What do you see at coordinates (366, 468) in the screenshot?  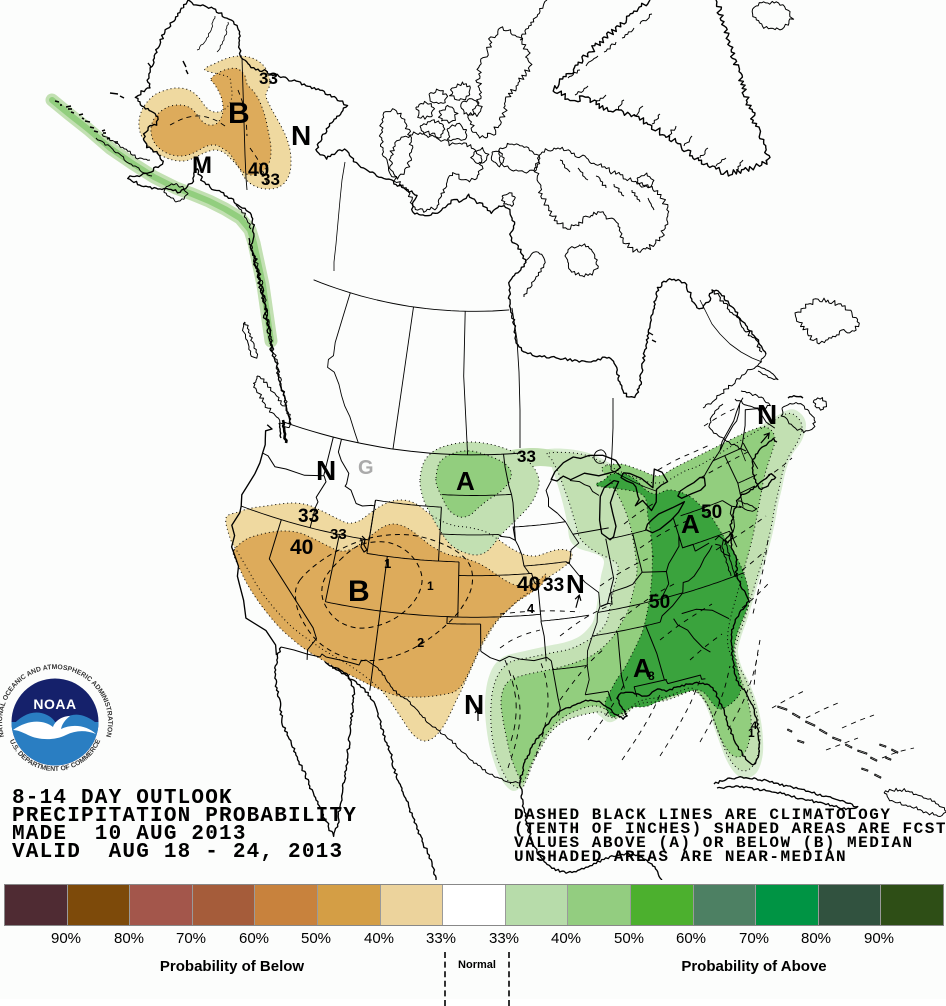 I see `svg-text: G` at bounding box center [366, 468].